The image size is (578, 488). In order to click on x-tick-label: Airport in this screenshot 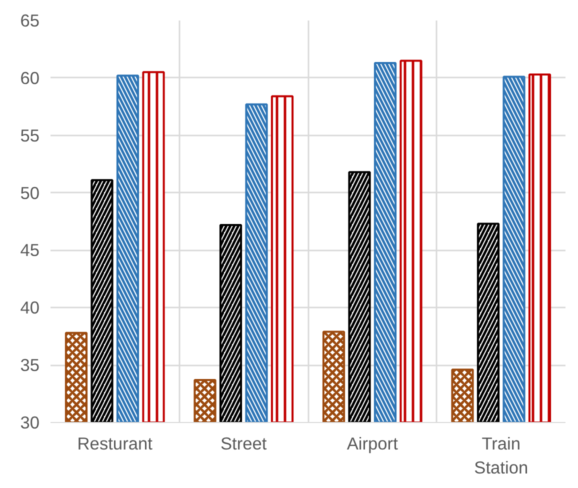, I will do `click(372, 444)`.